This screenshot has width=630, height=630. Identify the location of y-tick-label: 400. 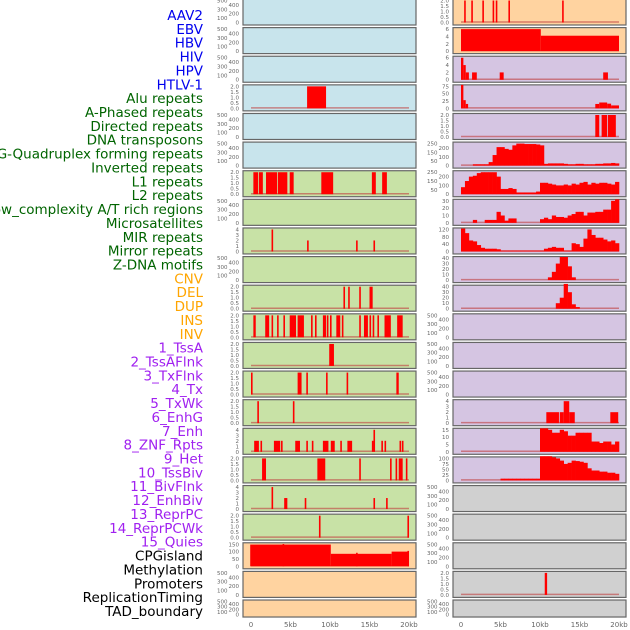
(234, 206).